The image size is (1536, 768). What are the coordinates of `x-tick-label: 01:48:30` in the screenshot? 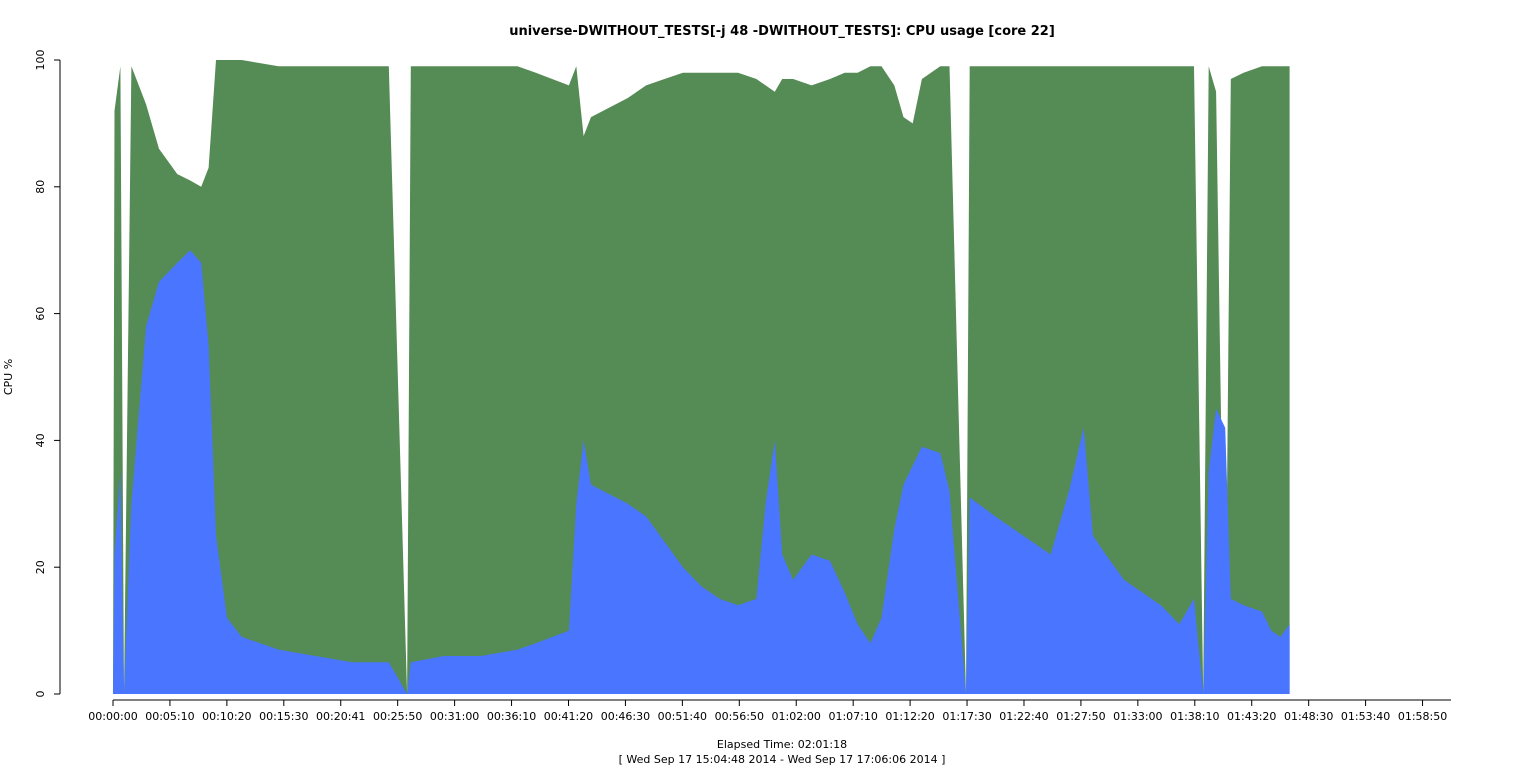 It's located at (1308, 716).